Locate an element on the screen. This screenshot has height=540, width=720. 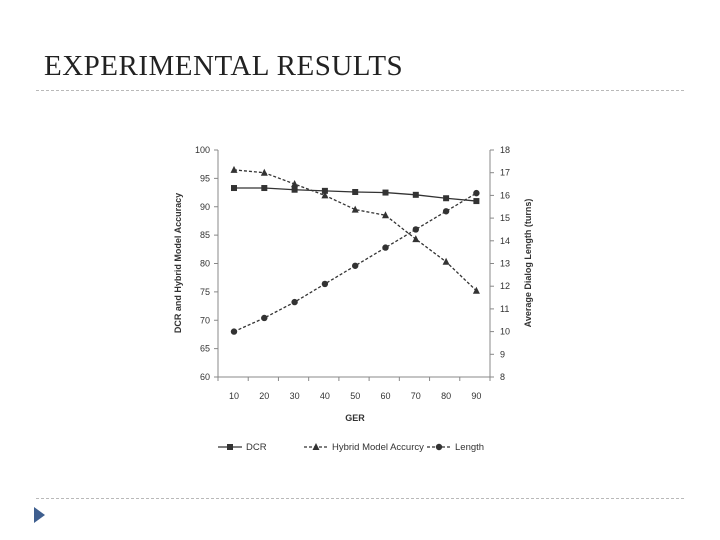
y-left-tick-label: 90 is located at coordinates (205, 207).